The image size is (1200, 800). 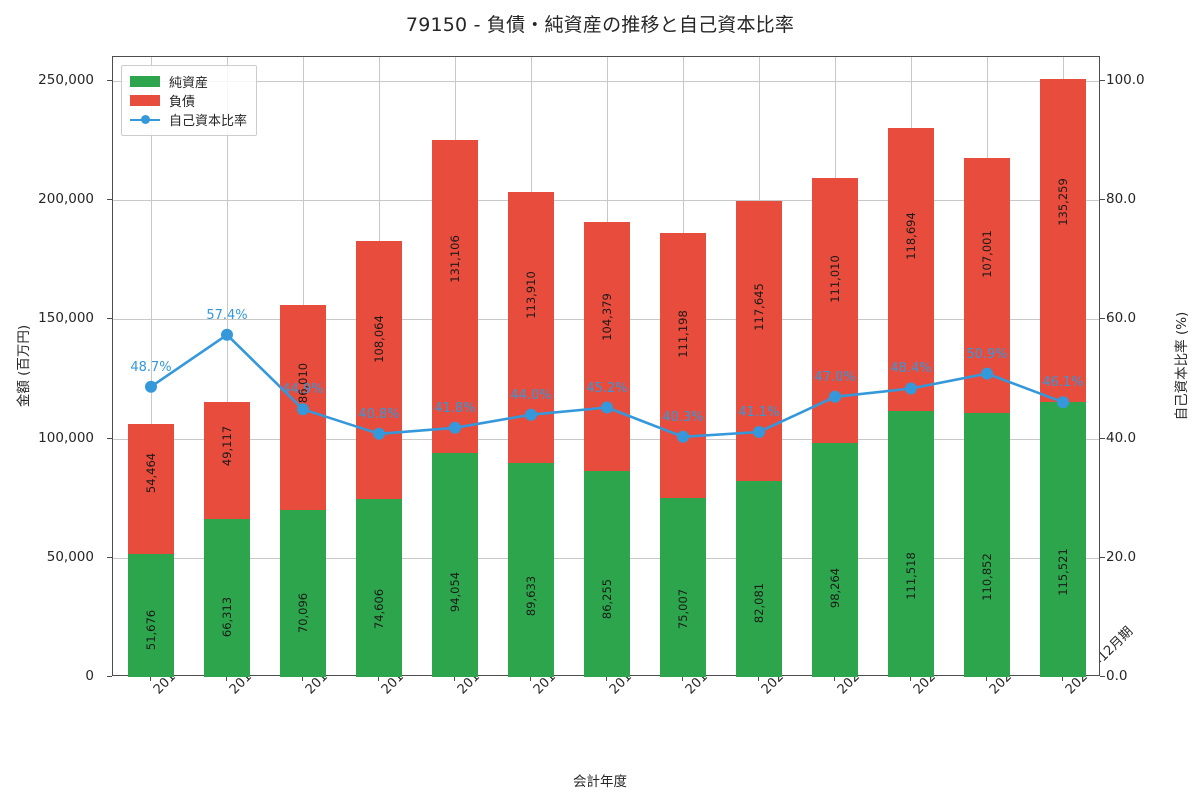 I want to click on x-tick-label: 2014年03月期, so click(x=186, y=660).